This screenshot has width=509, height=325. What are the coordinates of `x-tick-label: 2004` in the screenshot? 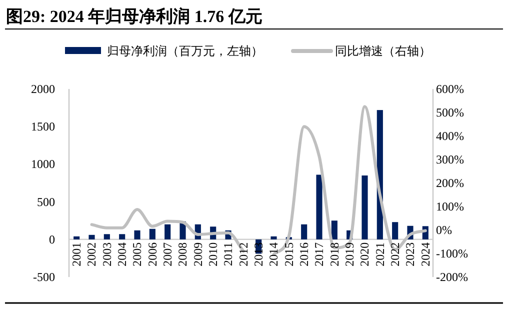 It's located at (122, 254).